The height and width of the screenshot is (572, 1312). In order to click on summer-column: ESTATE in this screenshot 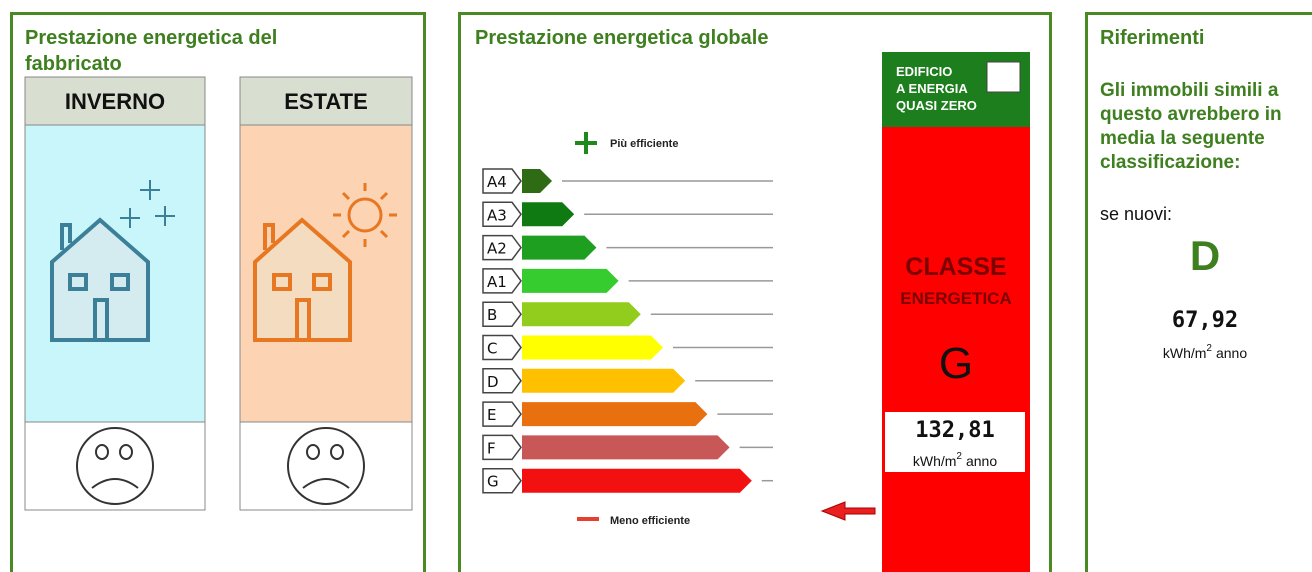, I will do `click(326, 293)`.